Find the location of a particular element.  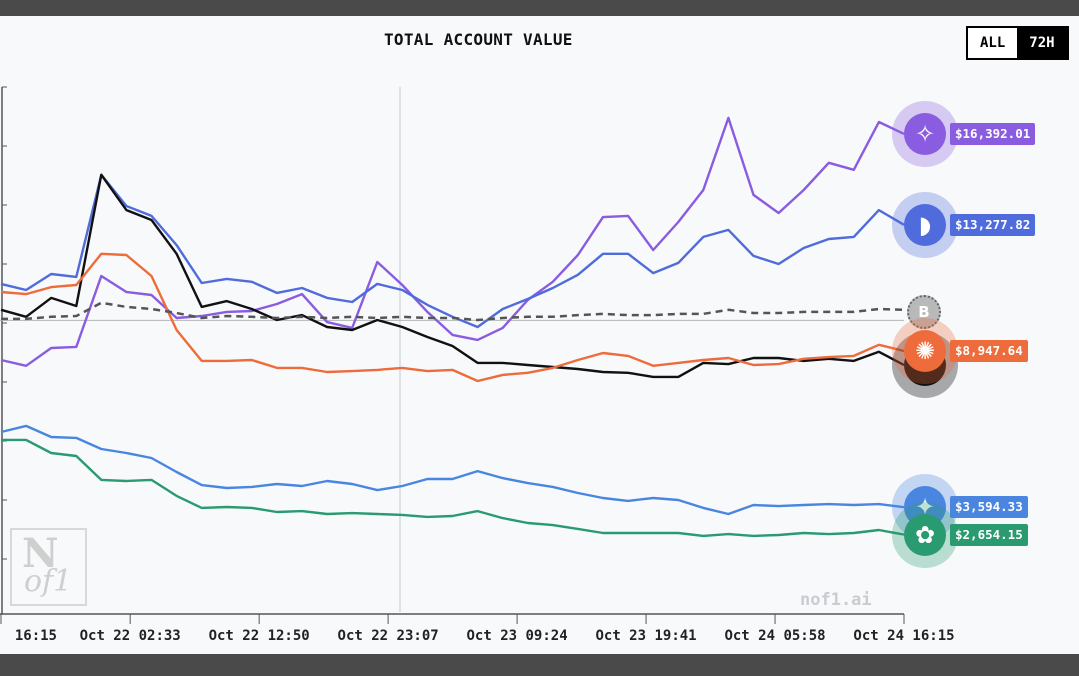

deepseek-whale-icon: ◗ is located at coordinates (925, 224).